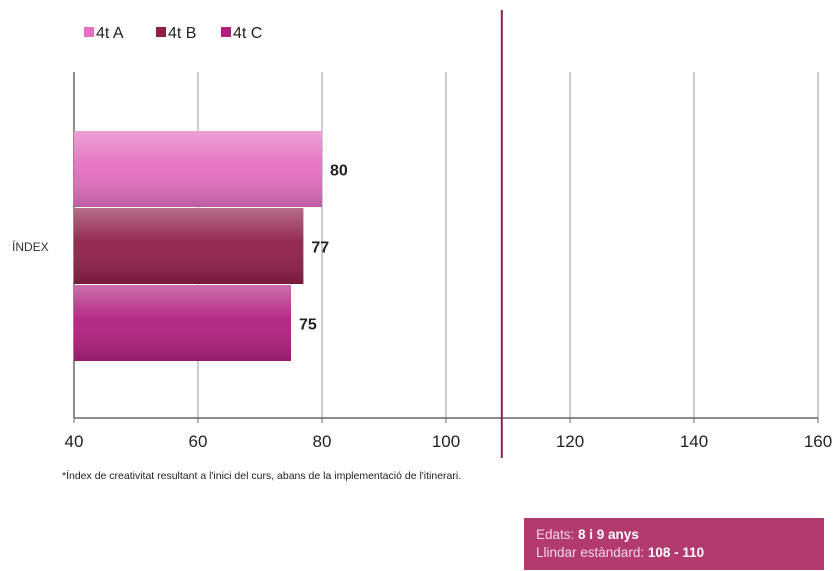  I want to click on threshold-value: 108 - 110, so click(676, 552).